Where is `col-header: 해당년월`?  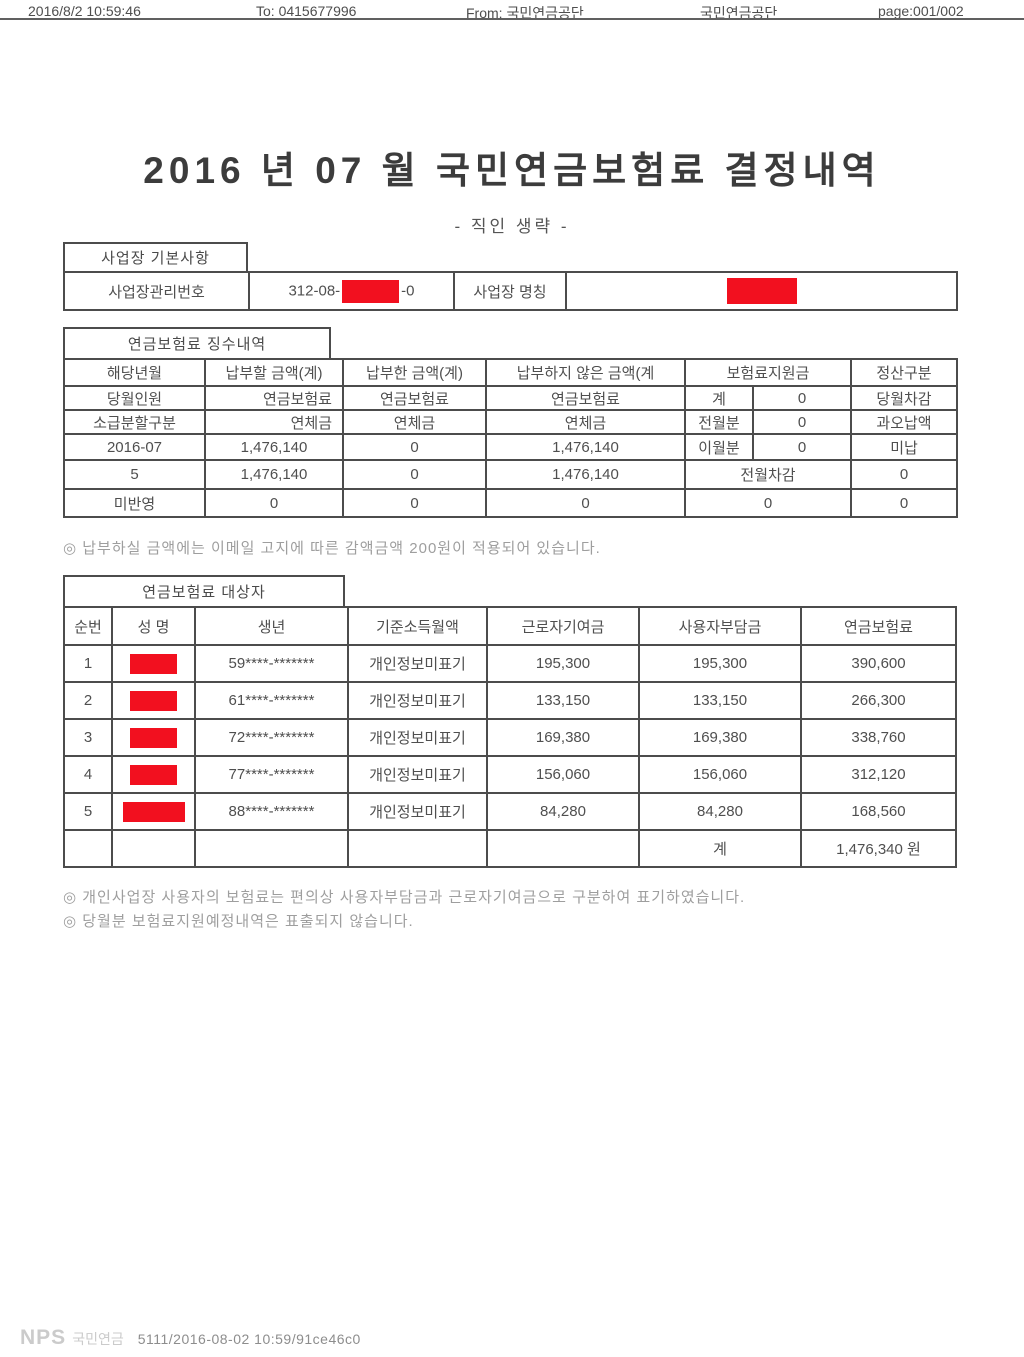
col-header: 해당년월 is located at coordinates (134, 372).